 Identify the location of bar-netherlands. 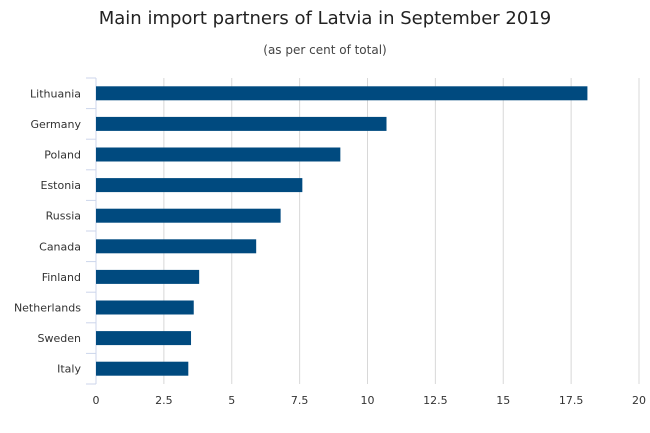
(145, 307).